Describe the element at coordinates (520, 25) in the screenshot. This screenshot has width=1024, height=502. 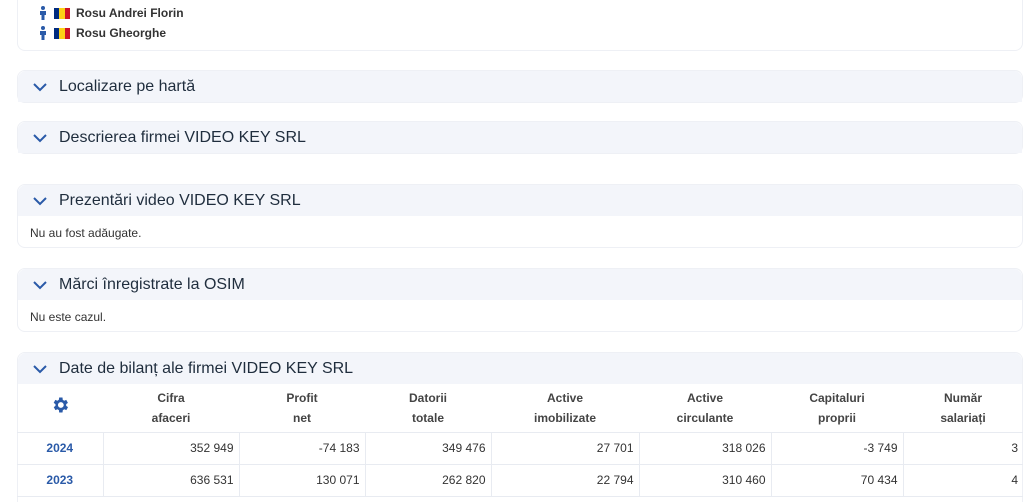
I see `associates-card: Rosu Andrei Florin Rosu Gheorghe` at that location.